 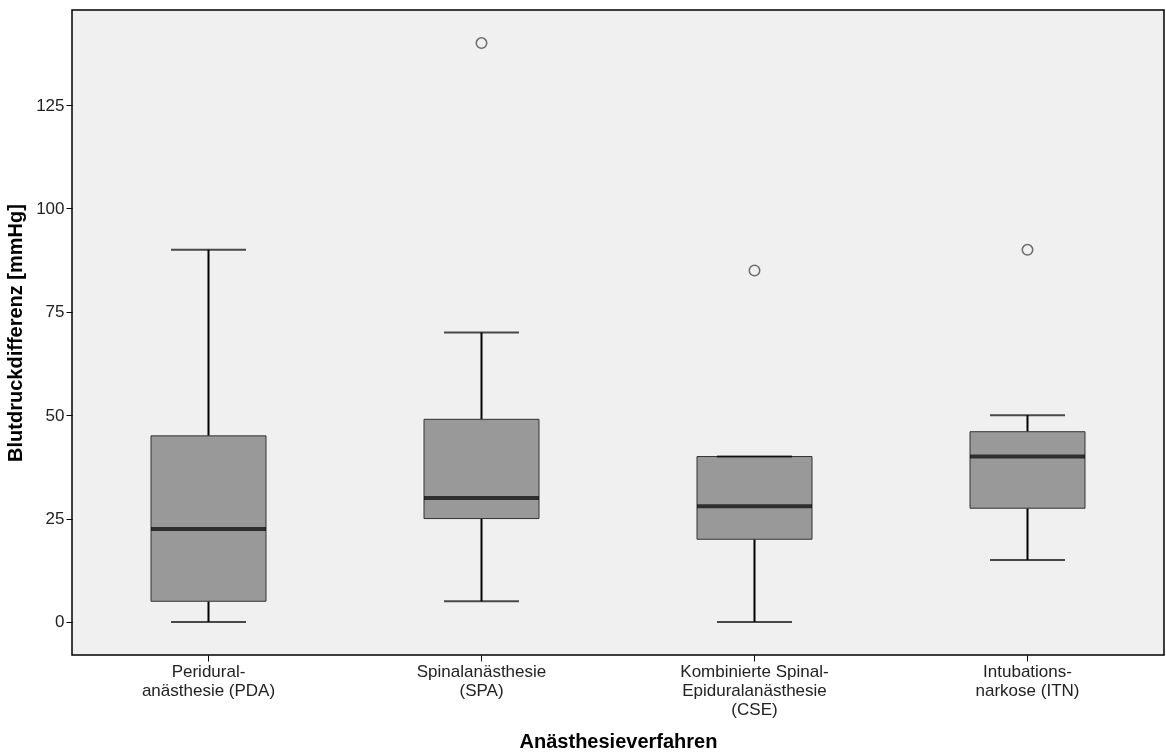 I want to click on y-tick-label: 50, so click(x=55, y=415).